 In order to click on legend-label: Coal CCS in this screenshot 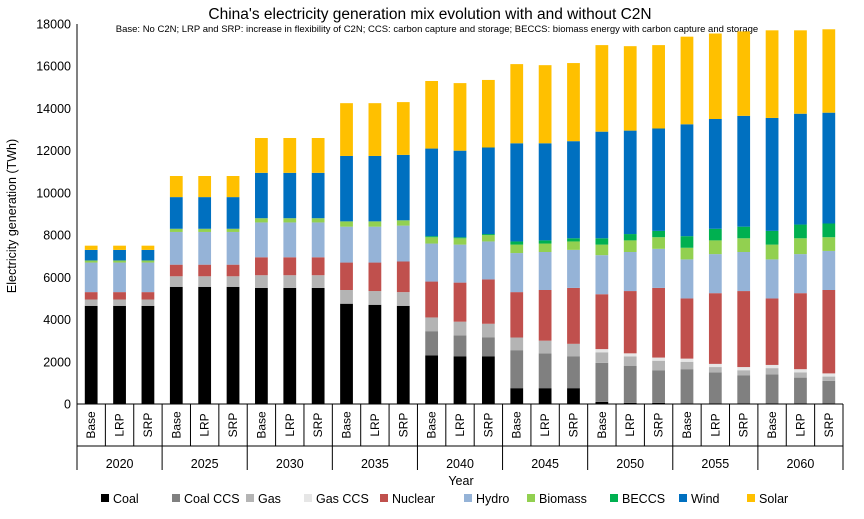, I will do `click(212, 499)`.